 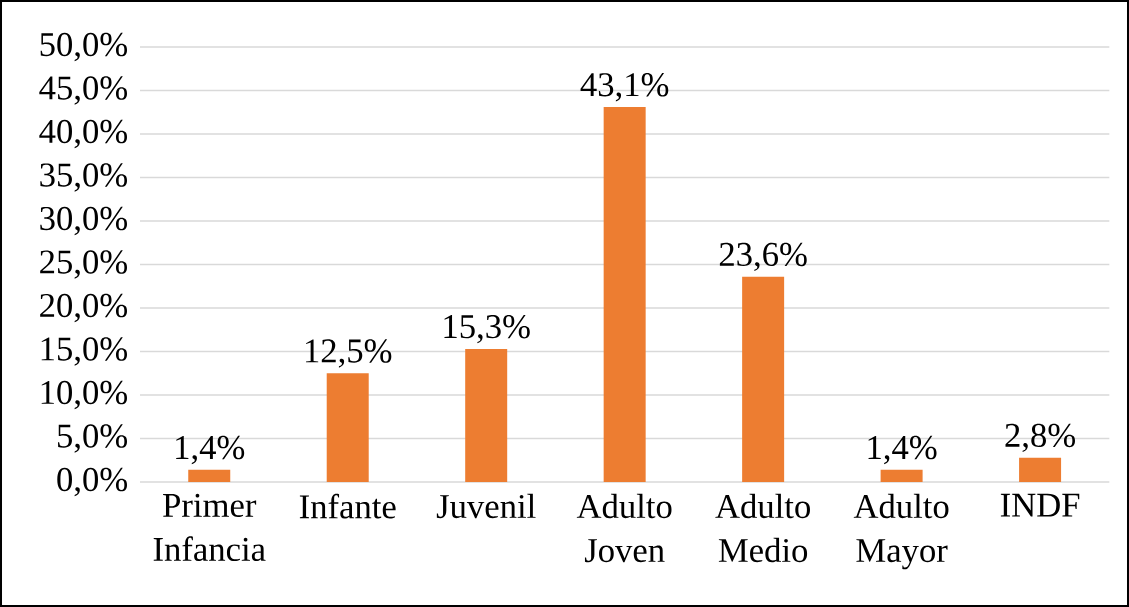 I want to click on y-tick-label: 25,0%, so click(x=83, y=264).